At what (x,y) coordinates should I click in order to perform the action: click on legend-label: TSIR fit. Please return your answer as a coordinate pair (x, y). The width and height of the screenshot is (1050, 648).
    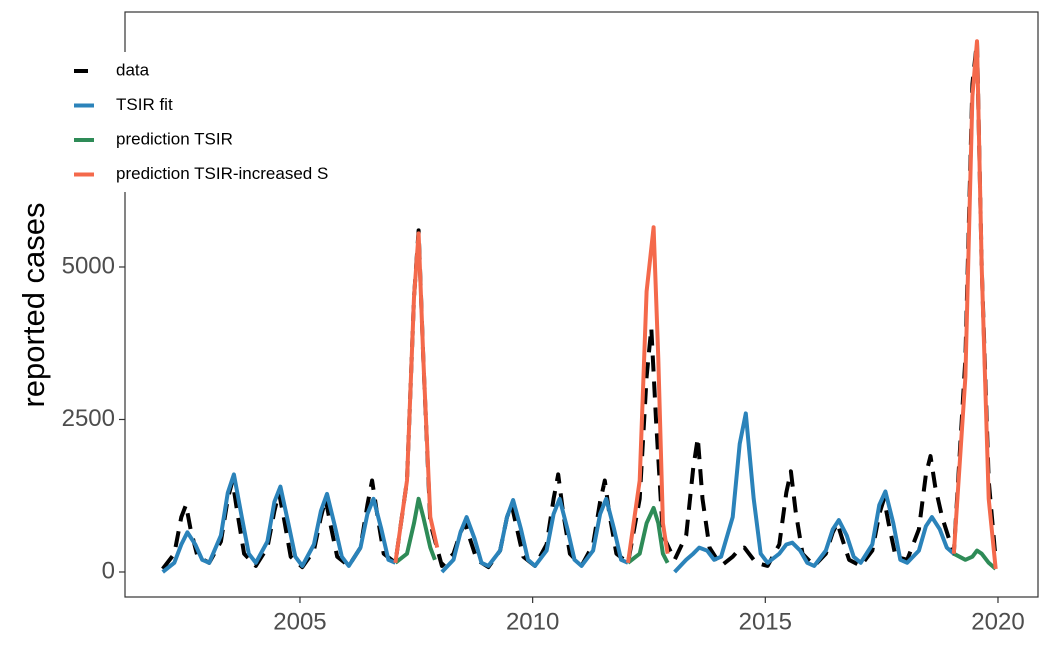
    Looking at the image, I should click on (144, 104).